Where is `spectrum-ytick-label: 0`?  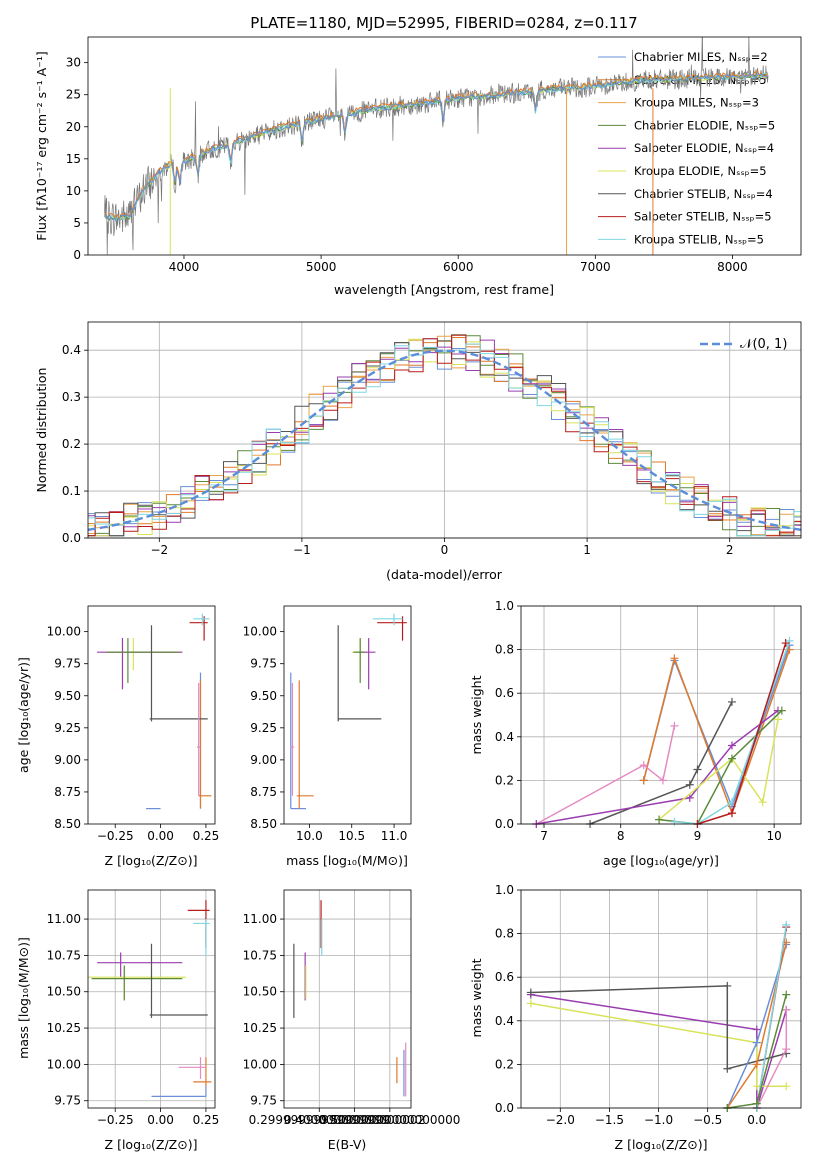 spectrum-ytick-label: 0 is located at coordinates (77, 255).